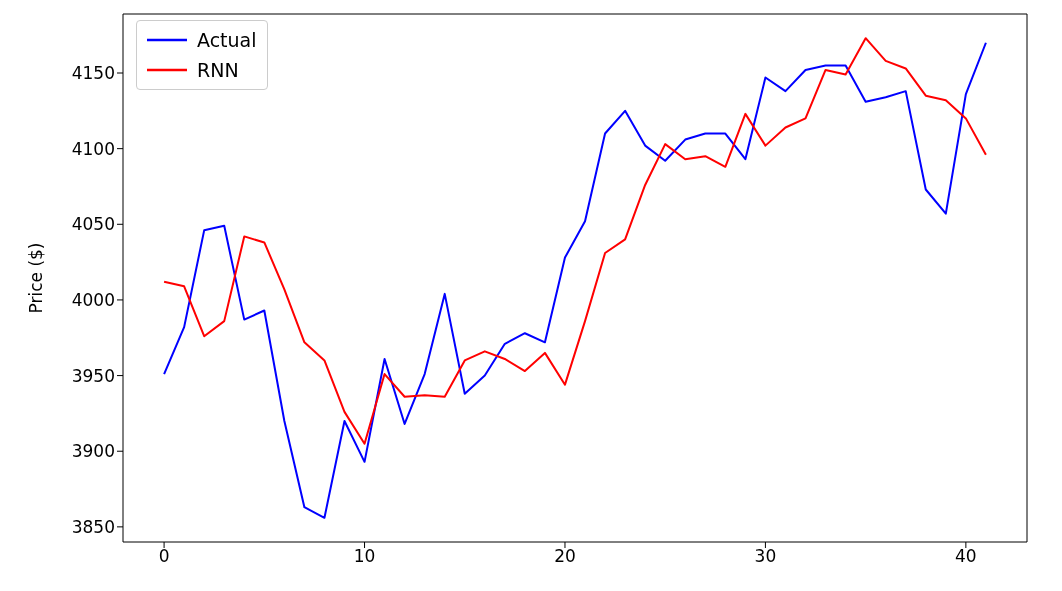 The width and height of the screenshot is (1062, 591). Describe the element at coordinates (93, 148) in the screenshot. I see `y-tick-label: 4100` at that location.